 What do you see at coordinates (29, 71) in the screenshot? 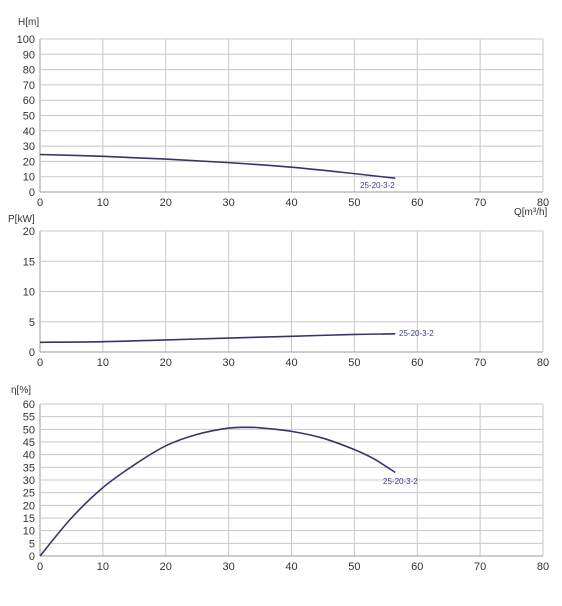
I see `y-tick-label: 80` at bounding box center [29, 71].